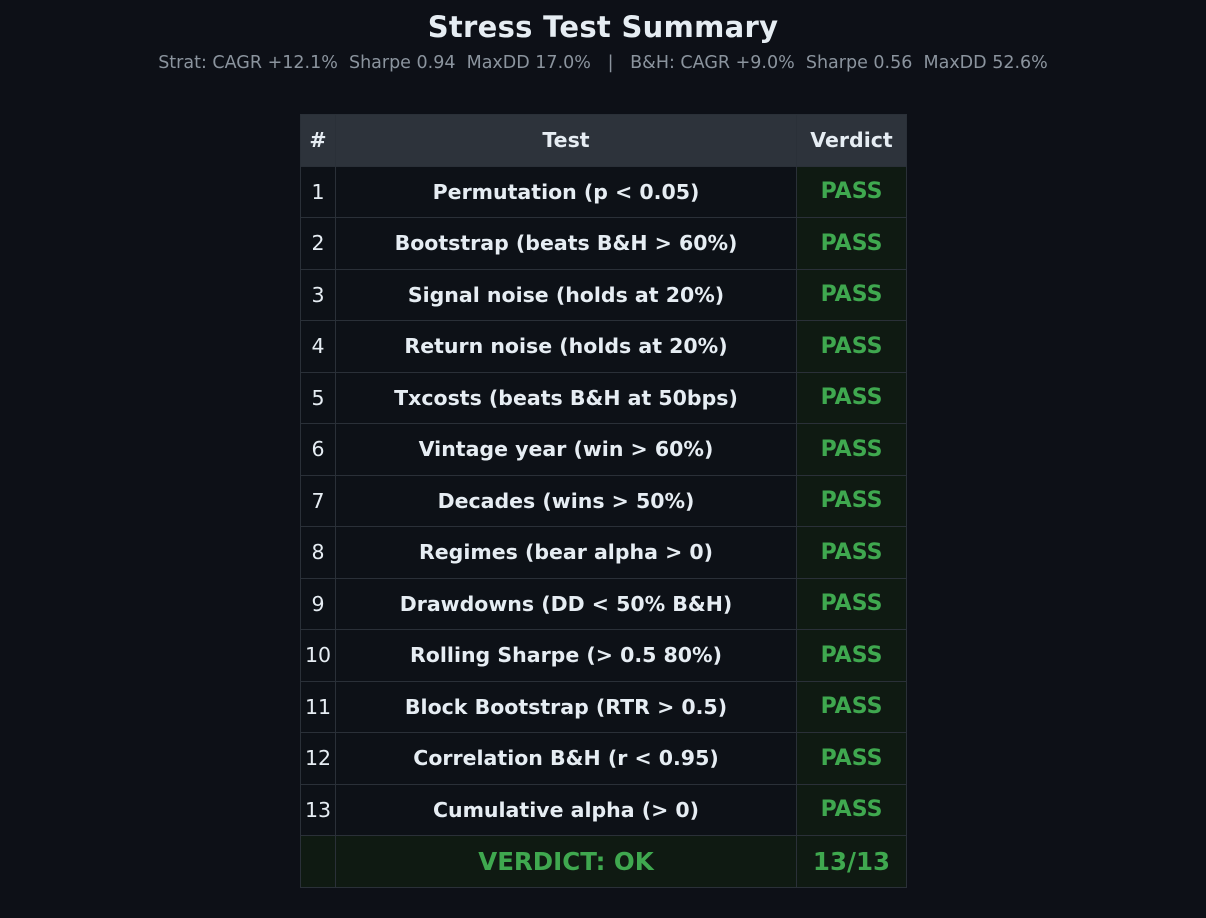  What do you see at coordinates (566, 655) in the screenshot?
I see `test-name-cell: Rolling Sharpe (> 0.5 80%)` at bounding box center [566, 655].